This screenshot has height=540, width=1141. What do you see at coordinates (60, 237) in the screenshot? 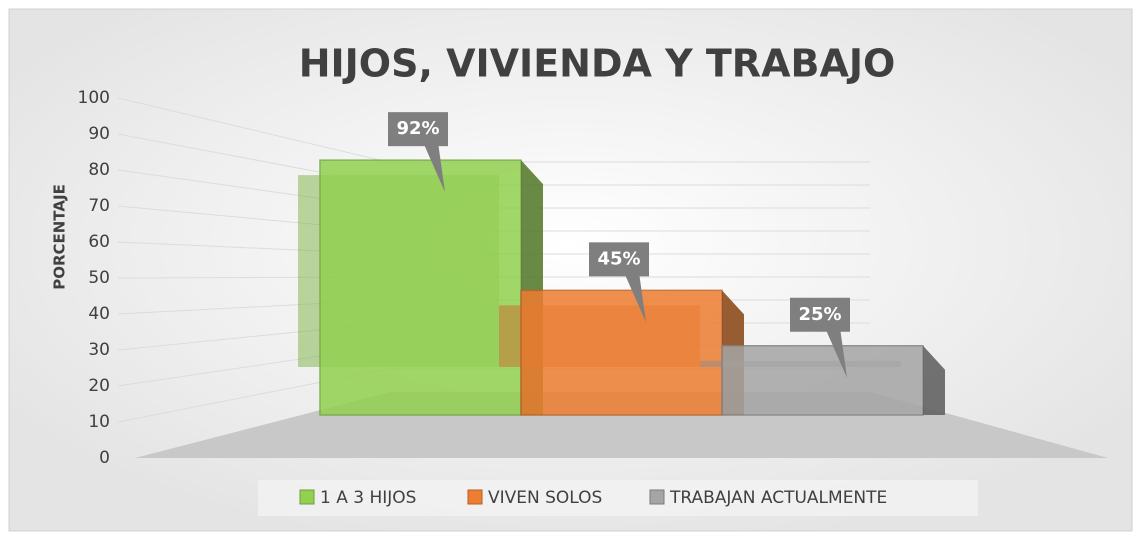
I see `y-axis-label: PORCENTAJE` at bounding box center [60, 237].